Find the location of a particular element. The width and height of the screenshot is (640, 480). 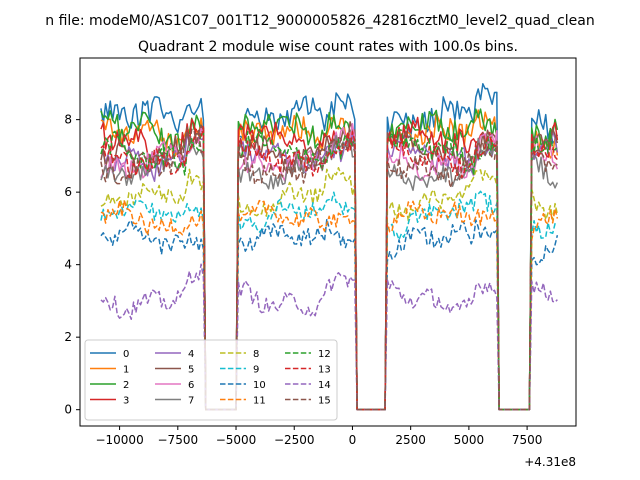

legend-label-2: 2 is located at coordinates (126, 385).